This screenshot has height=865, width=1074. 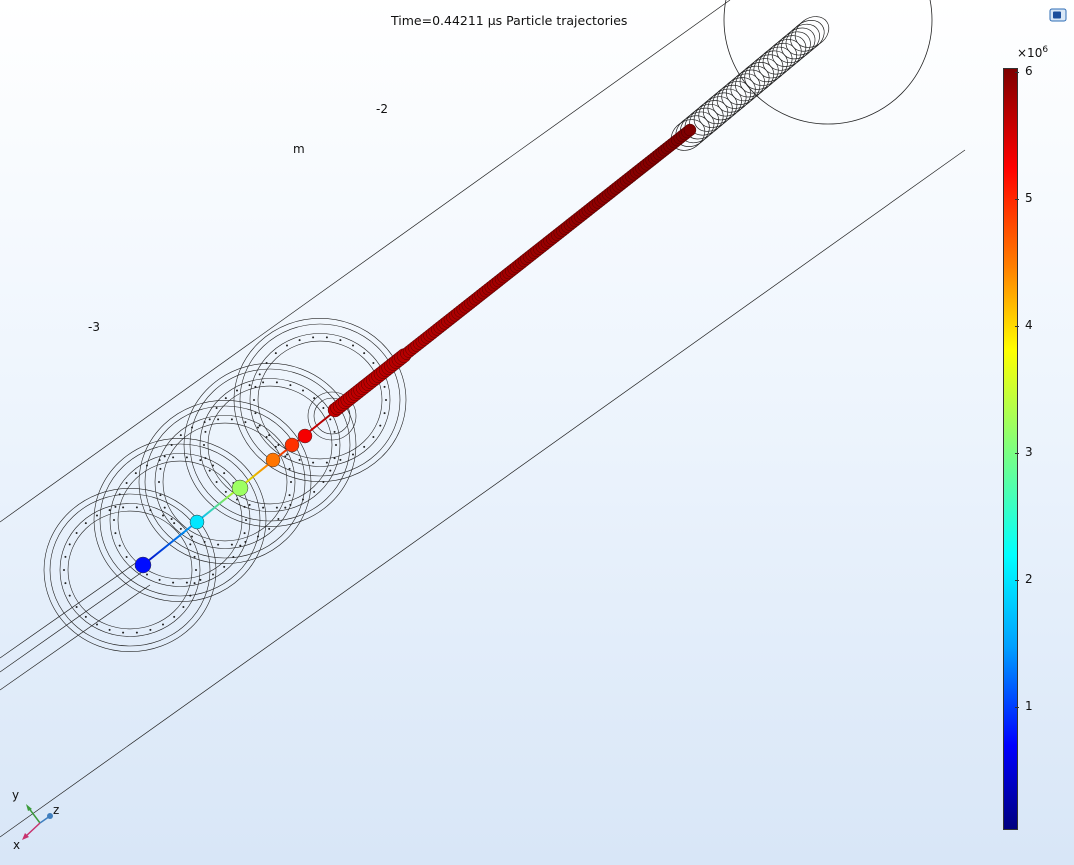 I want to click on colorbar-tick-label: 1, so click(x=1029, y=706).